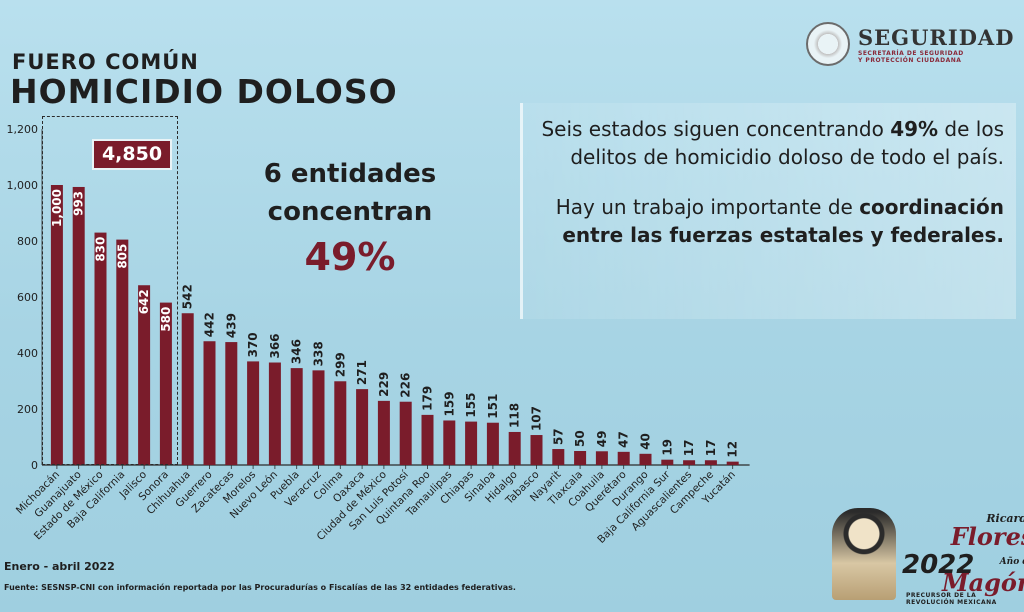  What do you see at coordinates (987, 536) in the screenshot?
I see `badge-name-middle: Flores` at bounding box center [987, 536].